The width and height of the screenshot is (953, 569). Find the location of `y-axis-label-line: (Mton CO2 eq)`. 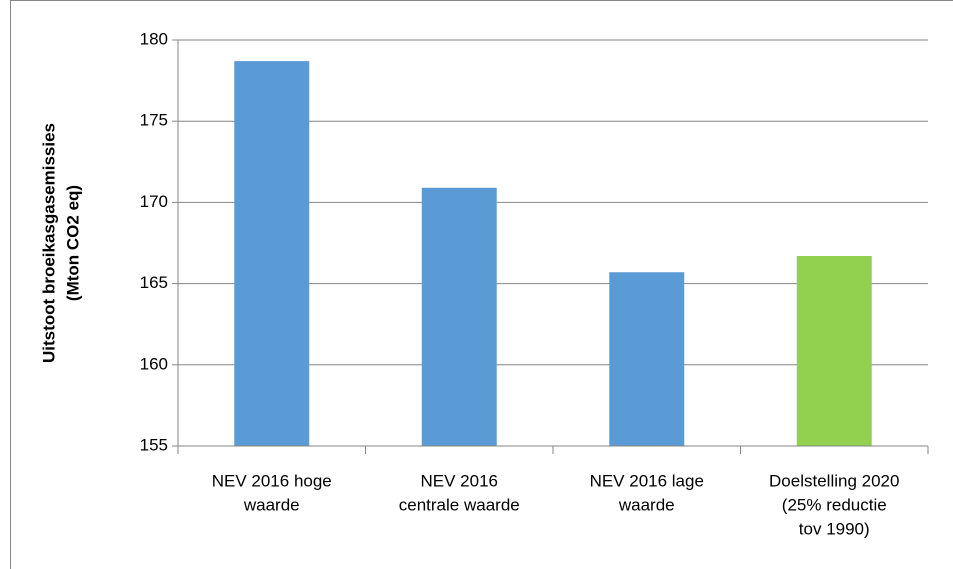

y-axis-label-line: (Mton CO2 eq) is located at coordinates (72, 243).